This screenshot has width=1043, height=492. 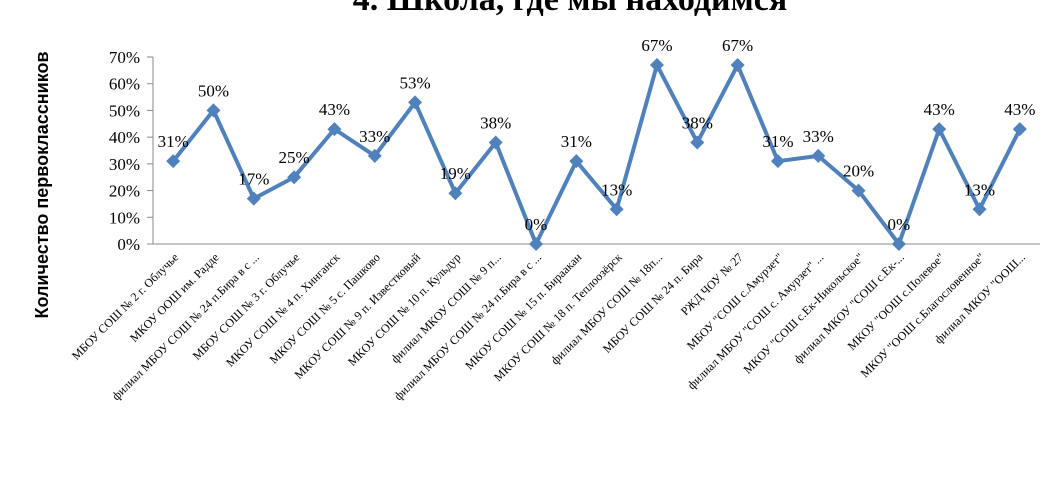 I want to click on data-label: 19%, so click(x=455, y=173).